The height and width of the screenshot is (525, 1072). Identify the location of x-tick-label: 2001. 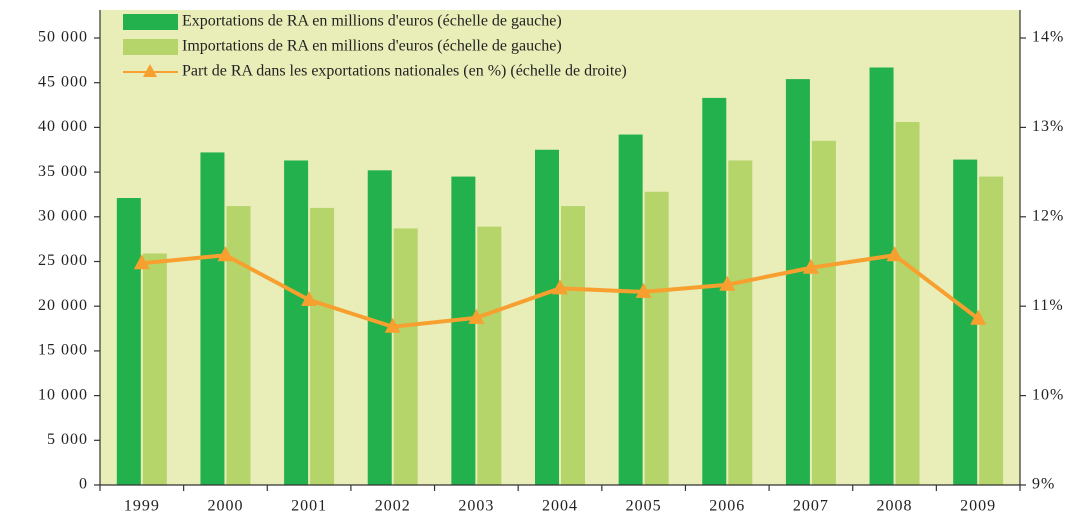
(309, 506).